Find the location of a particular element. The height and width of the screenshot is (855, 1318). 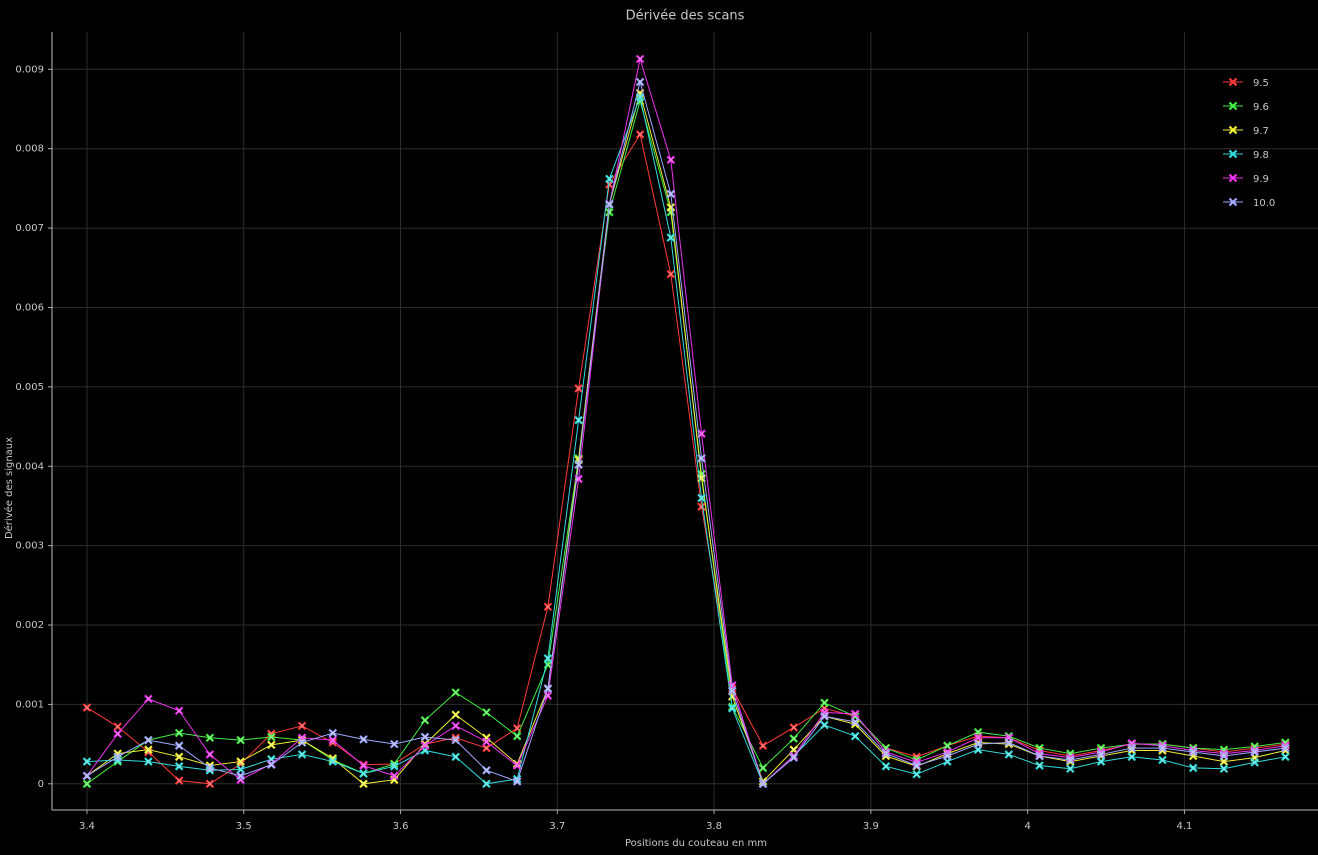

x-tick-label: 4 is located at coordinates (1027, 826).